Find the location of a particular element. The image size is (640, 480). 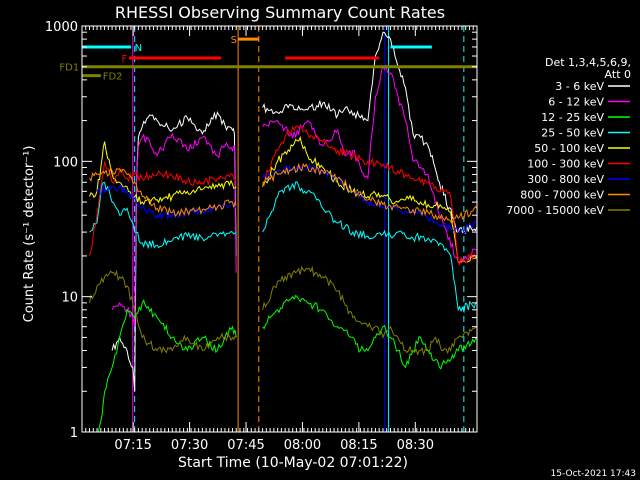

x-tick-label: 08:00 is located at coordinates (302, 445).